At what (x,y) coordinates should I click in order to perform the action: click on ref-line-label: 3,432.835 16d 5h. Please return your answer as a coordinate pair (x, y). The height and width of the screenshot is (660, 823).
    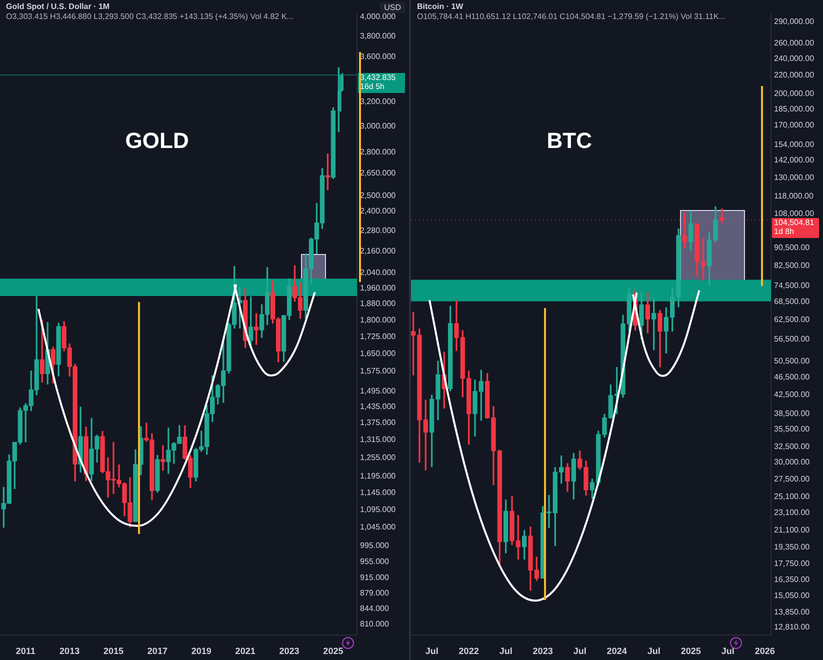
    Looking at the image, I should click on (378, 82).